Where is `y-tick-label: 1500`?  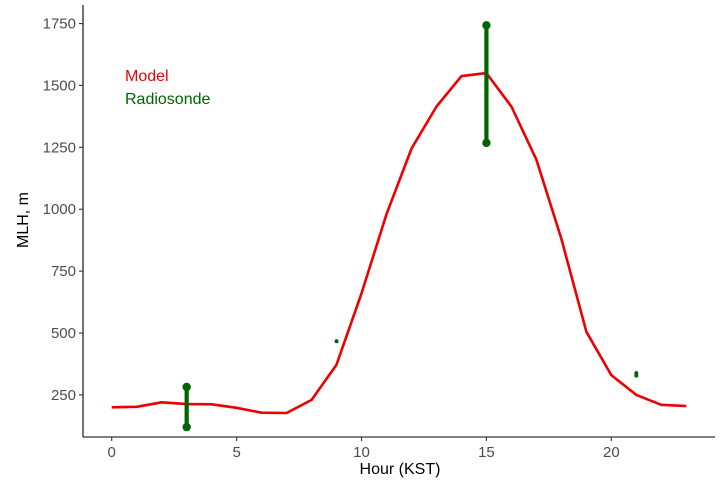
y-tick-label: 1500 is located at coordinates (59, 85).